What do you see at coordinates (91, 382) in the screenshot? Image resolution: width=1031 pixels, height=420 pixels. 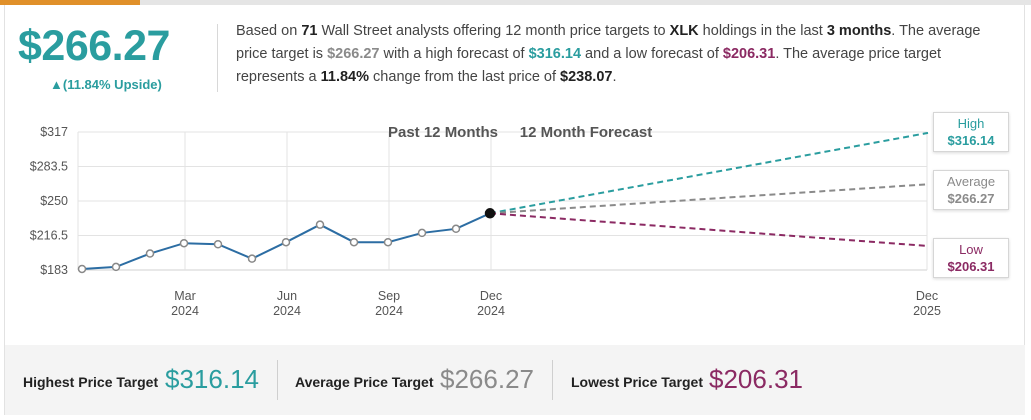 I see `highest-target-label: Highest Price Target` at bounding box center [91, 382].